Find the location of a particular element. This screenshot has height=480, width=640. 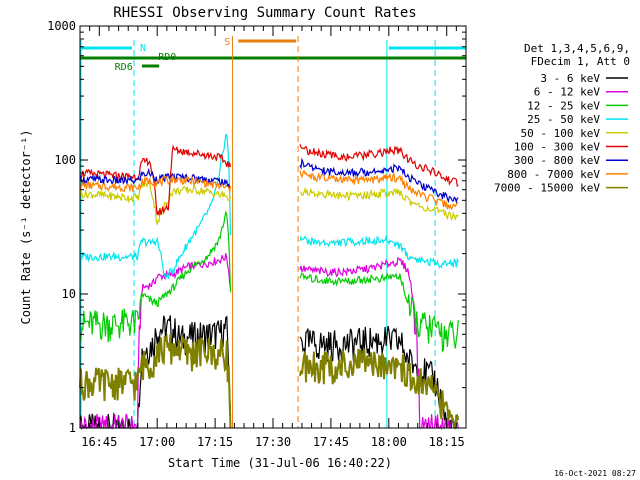

legend-label: 3 - 6 keV is located at coordinates (570, 78).